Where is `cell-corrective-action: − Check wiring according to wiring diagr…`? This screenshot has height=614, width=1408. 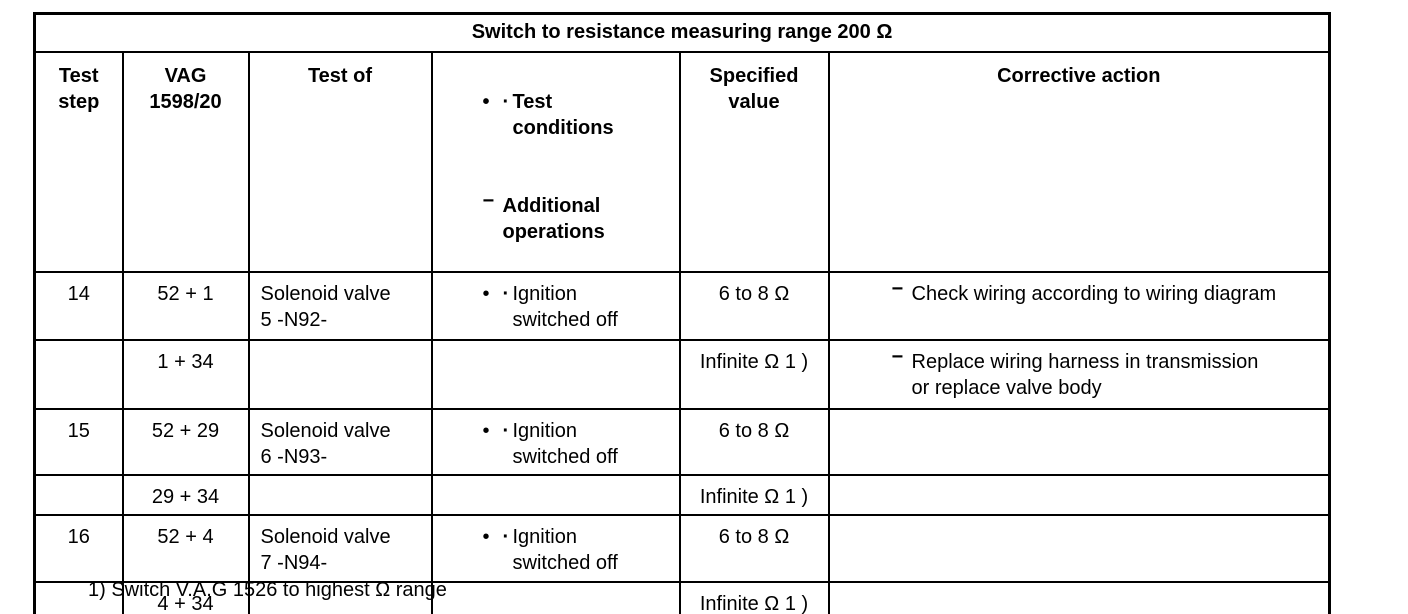 cell-corrective-action: − Check wiring according to wiring diagr… is located at coordinates (1079, 305).